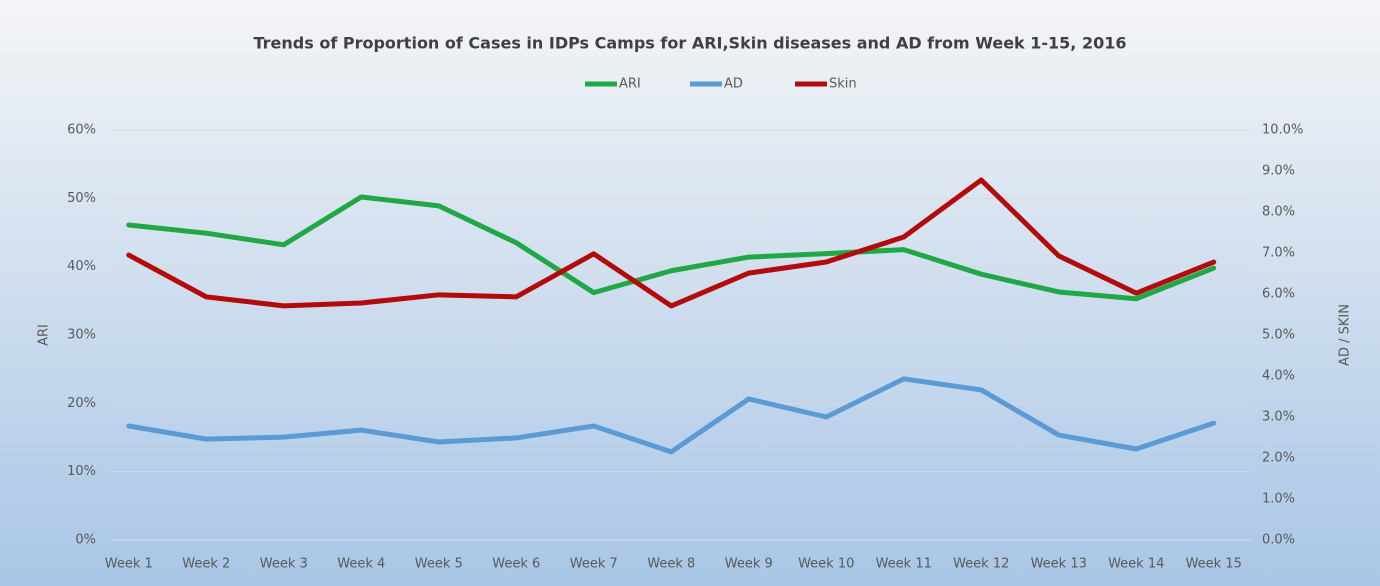  I want to click on y2-tick-label: 2.0%, so click(1278, 458).